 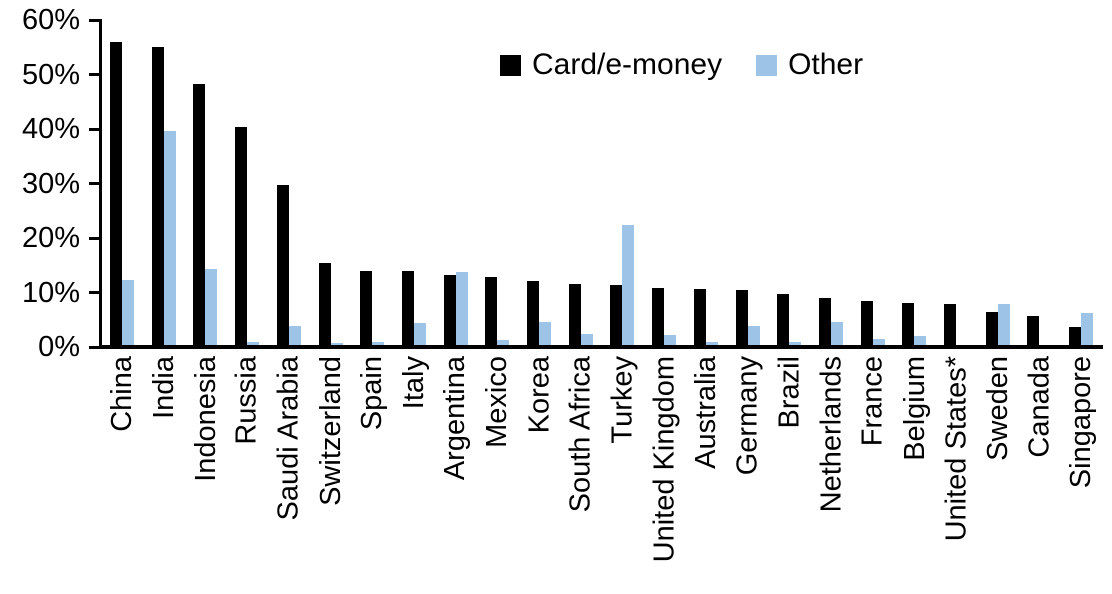 What do you see at coordinates (419, 335) in the screenshot?
I see `bar-other-italy` at bounding box center [419, 335].